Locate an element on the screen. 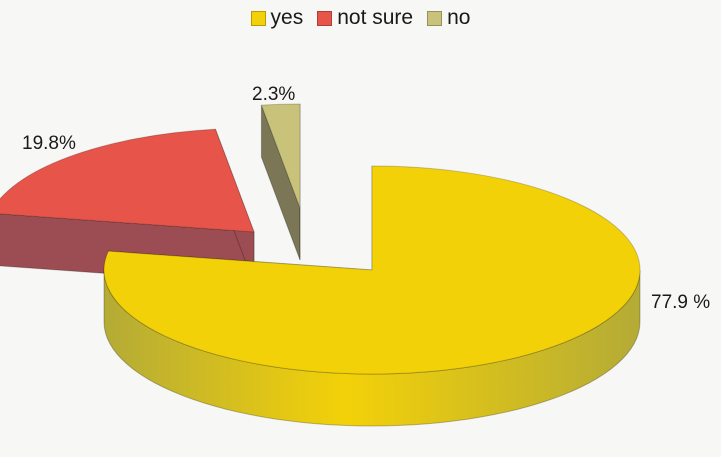  legend-swatch-yes is located at coordinates (258, 18).